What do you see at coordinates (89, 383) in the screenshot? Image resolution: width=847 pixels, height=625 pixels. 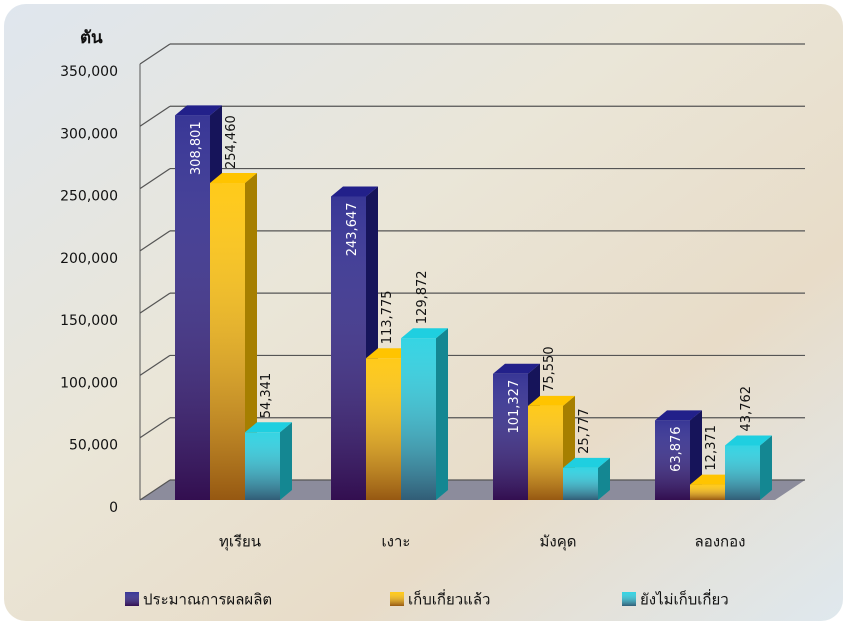 I see `y-tick-label: 100,000` at bounding box center [89, 383].